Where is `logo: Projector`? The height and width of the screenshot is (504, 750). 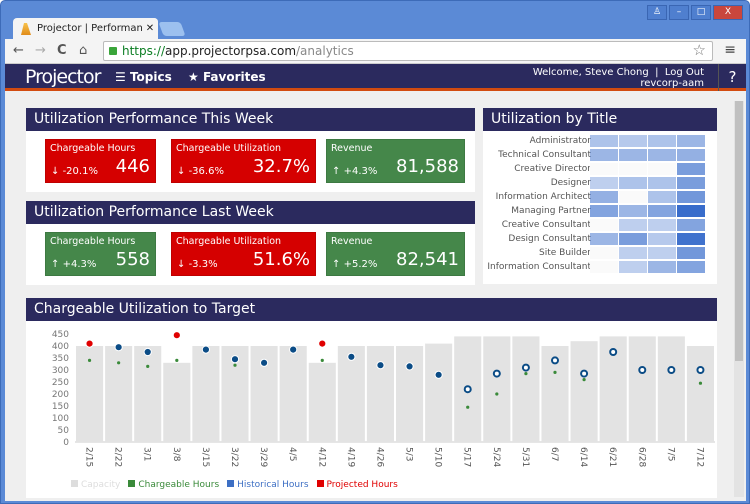 logo: Projector is located at coordinates (63, 77).